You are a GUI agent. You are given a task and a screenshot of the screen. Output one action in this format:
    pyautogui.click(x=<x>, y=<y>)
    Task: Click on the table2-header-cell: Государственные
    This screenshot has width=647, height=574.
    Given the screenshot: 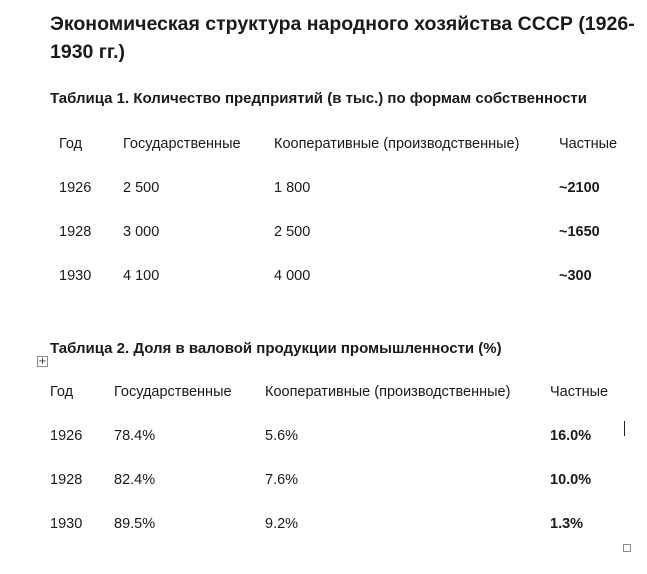 What is the action you would take?
    pyautogui.click(x=173, y=392)
    